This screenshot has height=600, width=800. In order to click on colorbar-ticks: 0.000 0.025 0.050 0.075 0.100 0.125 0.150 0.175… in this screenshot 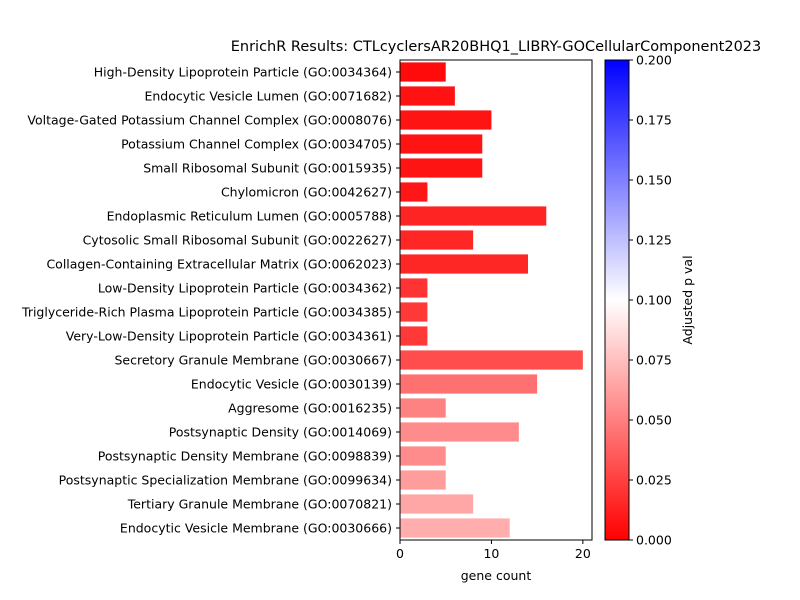, I will do `click(650, 300)`.